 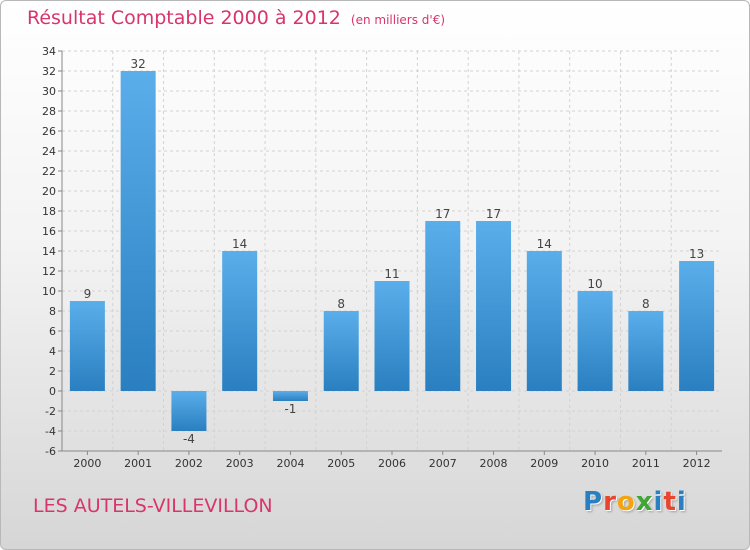 What do you see at coordinates (153, 506) in the screenshot?
I see `commune-name: LES AUTELS-VILLEVILLON` at bounding box center [153, 506].